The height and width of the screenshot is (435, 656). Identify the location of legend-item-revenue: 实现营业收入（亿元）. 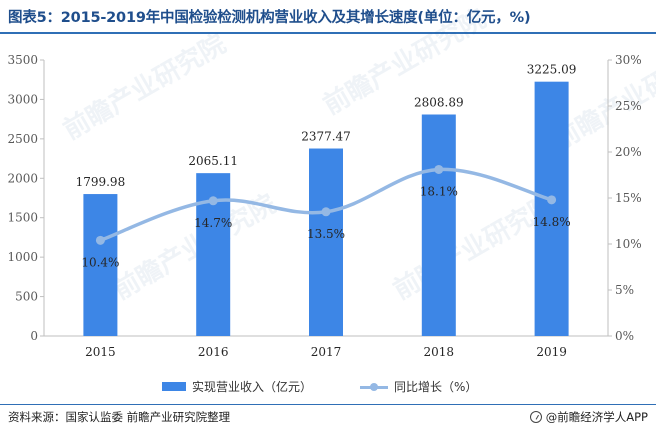
(237, 386).